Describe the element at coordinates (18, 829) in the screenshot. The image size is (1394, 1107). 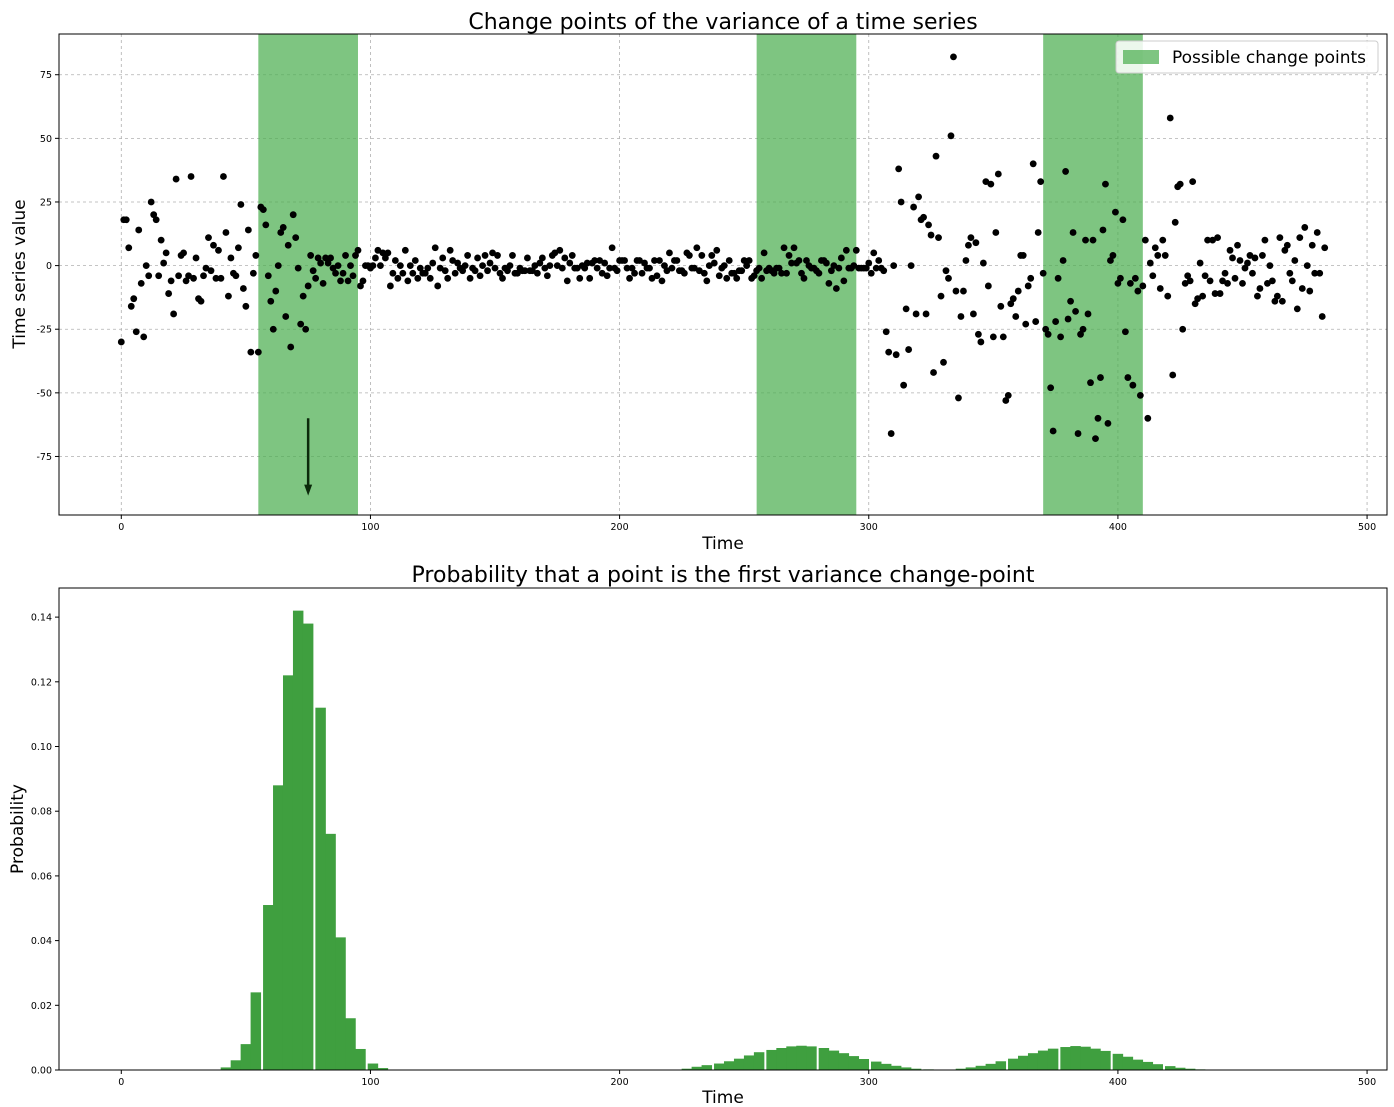
I see `y-axis-label: Probability` at that location.